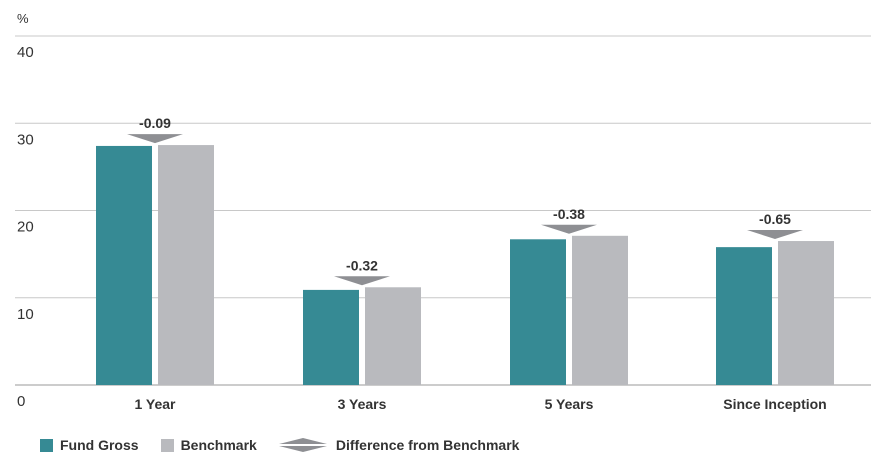 The image size is (871, 453). I want to click on difference-label: -0.65, so click(775, 219).